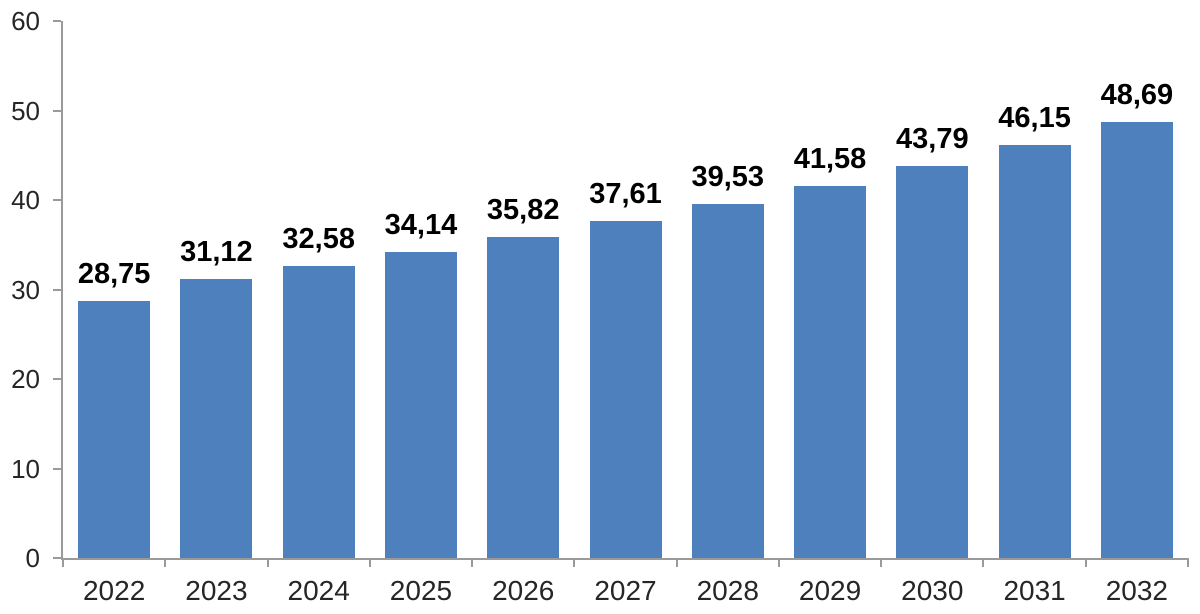 Image resolution: width=1200 pixels, height=614 pixels. I want to click on bar-value-label: 37,61, so click(625, 194).